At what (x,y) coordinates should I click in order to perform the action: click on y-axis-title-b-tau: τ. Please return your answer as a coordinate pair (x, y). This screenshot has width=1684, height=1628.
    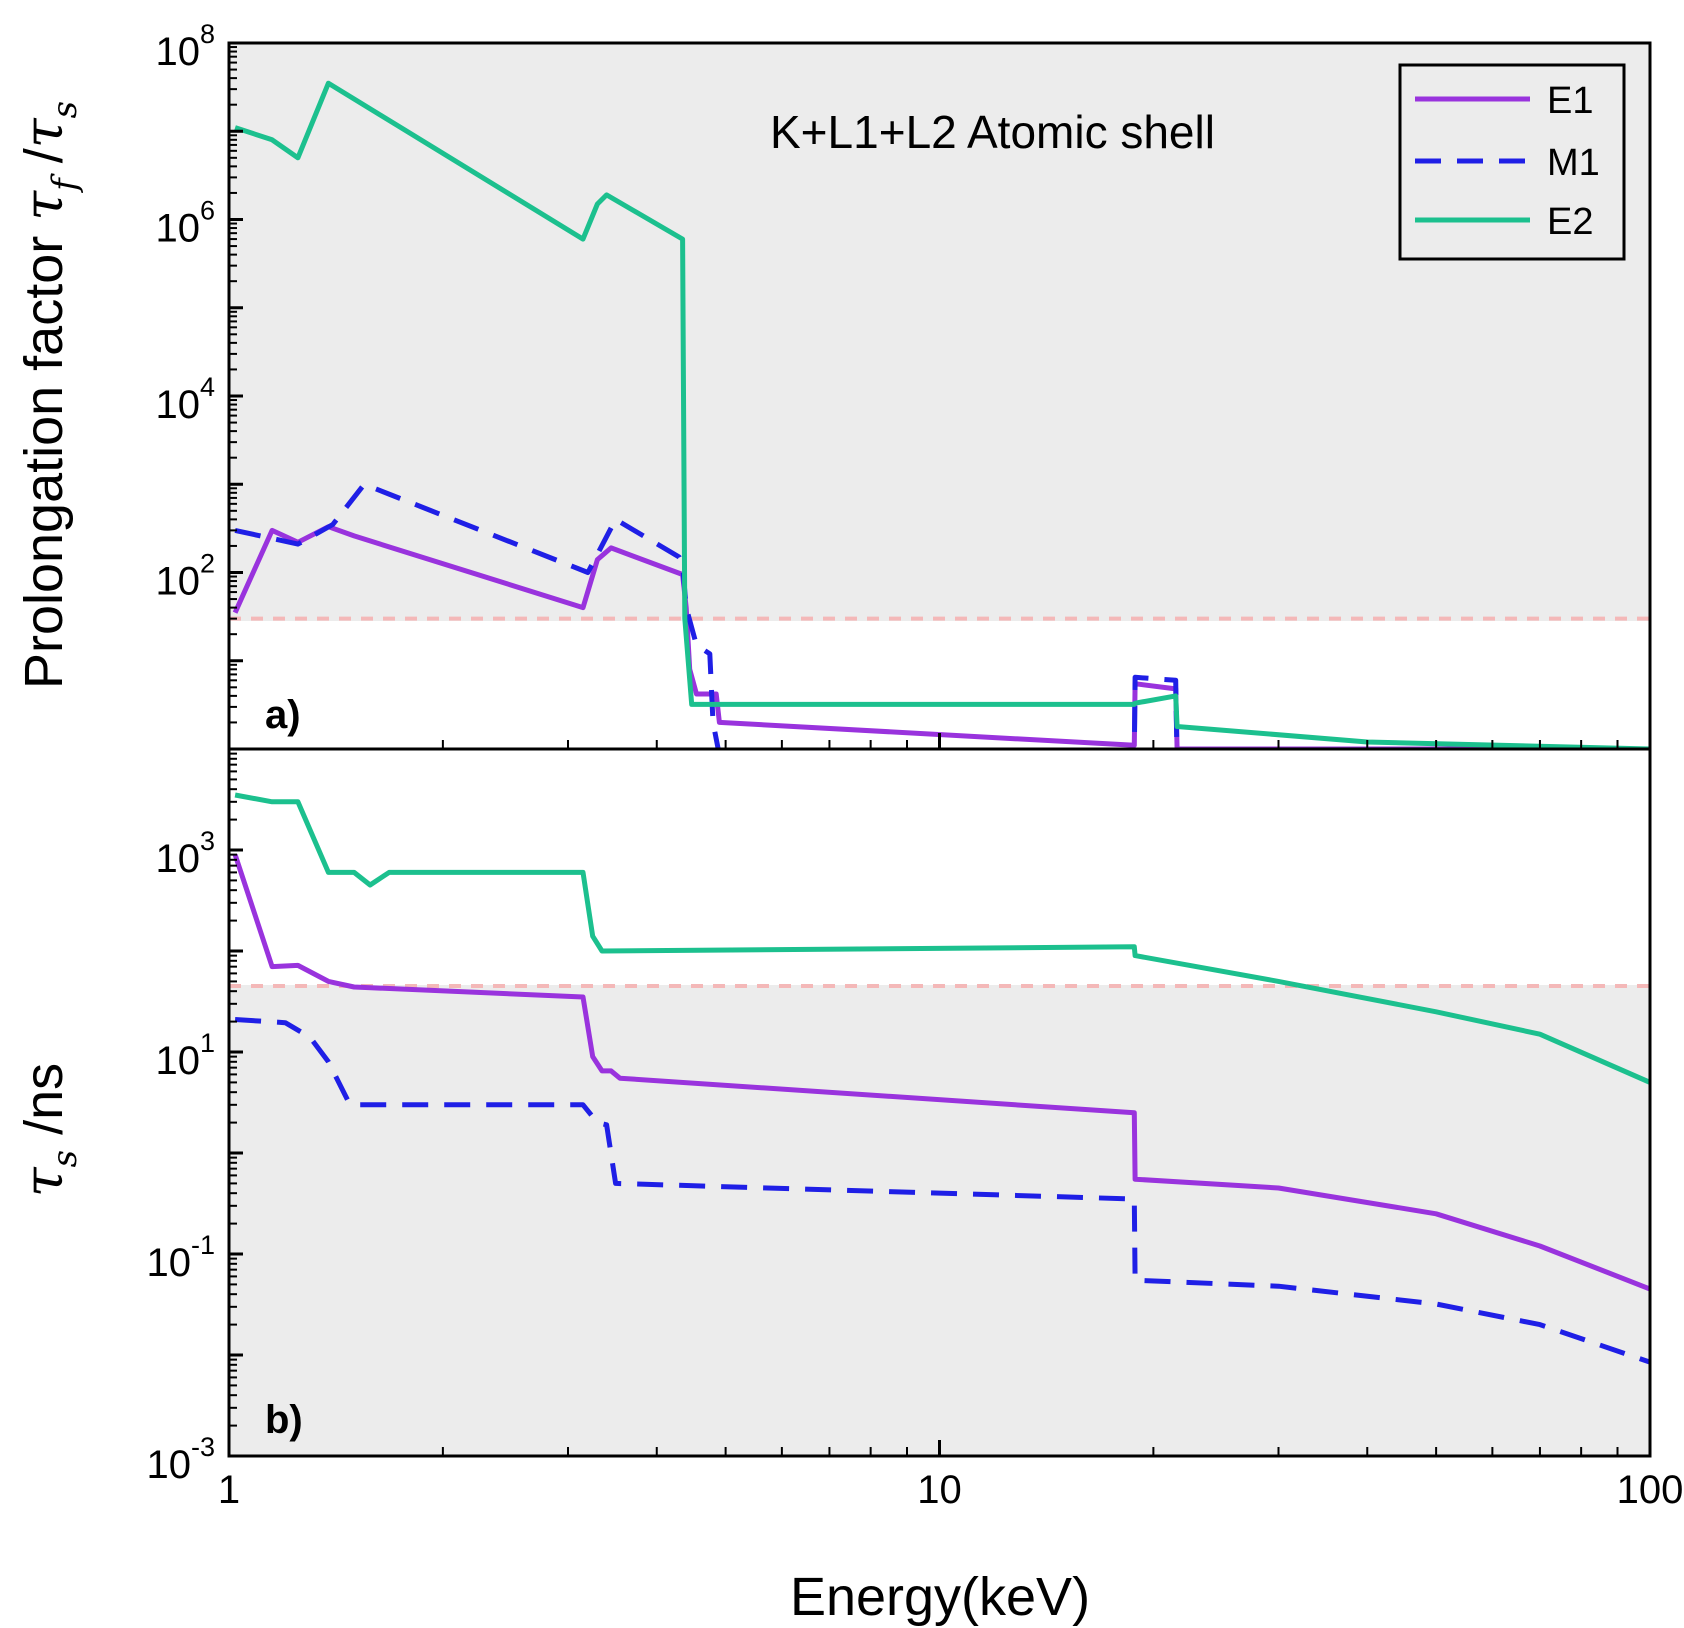
    Looking at the image, I should click on (43, 1181).